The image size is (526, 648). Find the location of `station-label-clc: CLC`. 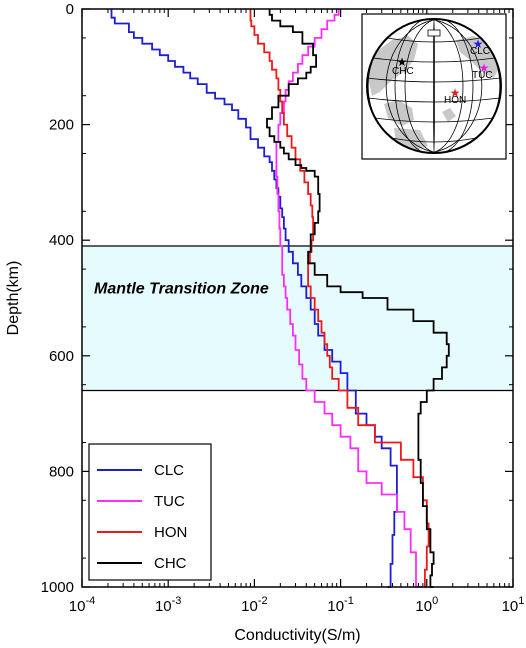

station-label-clc: CLC is located at coordinates (480, 51).